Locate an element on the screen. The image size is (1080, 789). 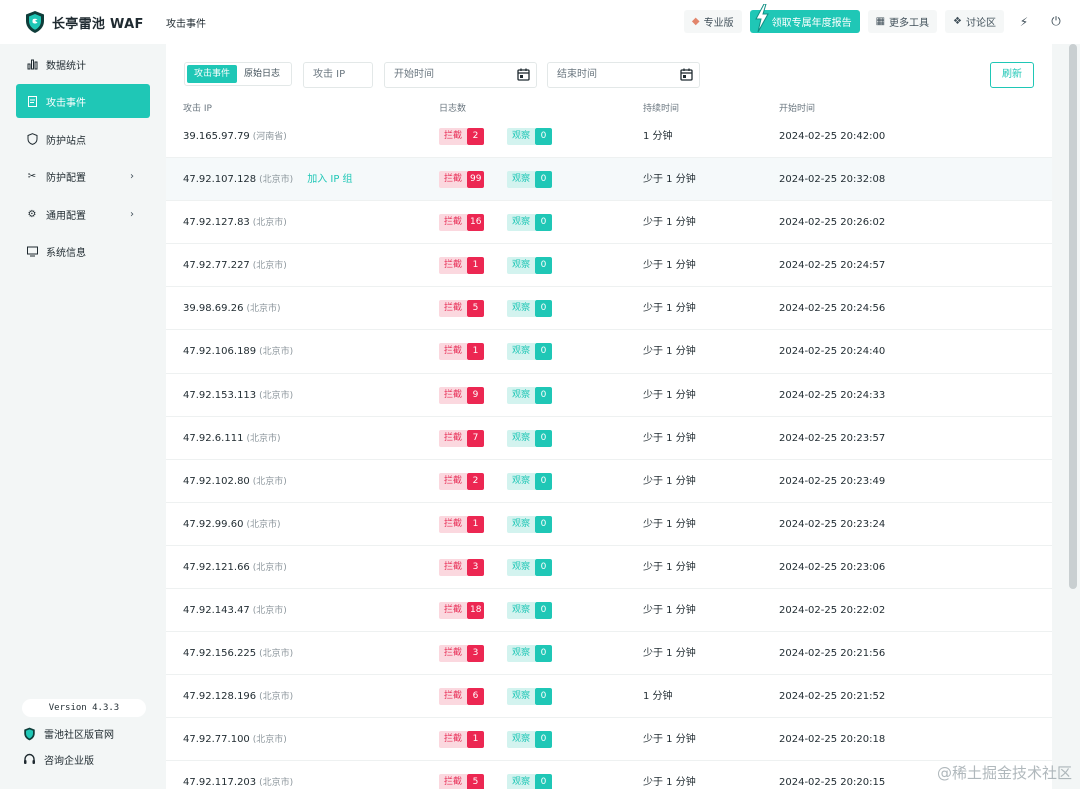
block-count-badge: 拦截 18 is located at coordinates (462, 611).